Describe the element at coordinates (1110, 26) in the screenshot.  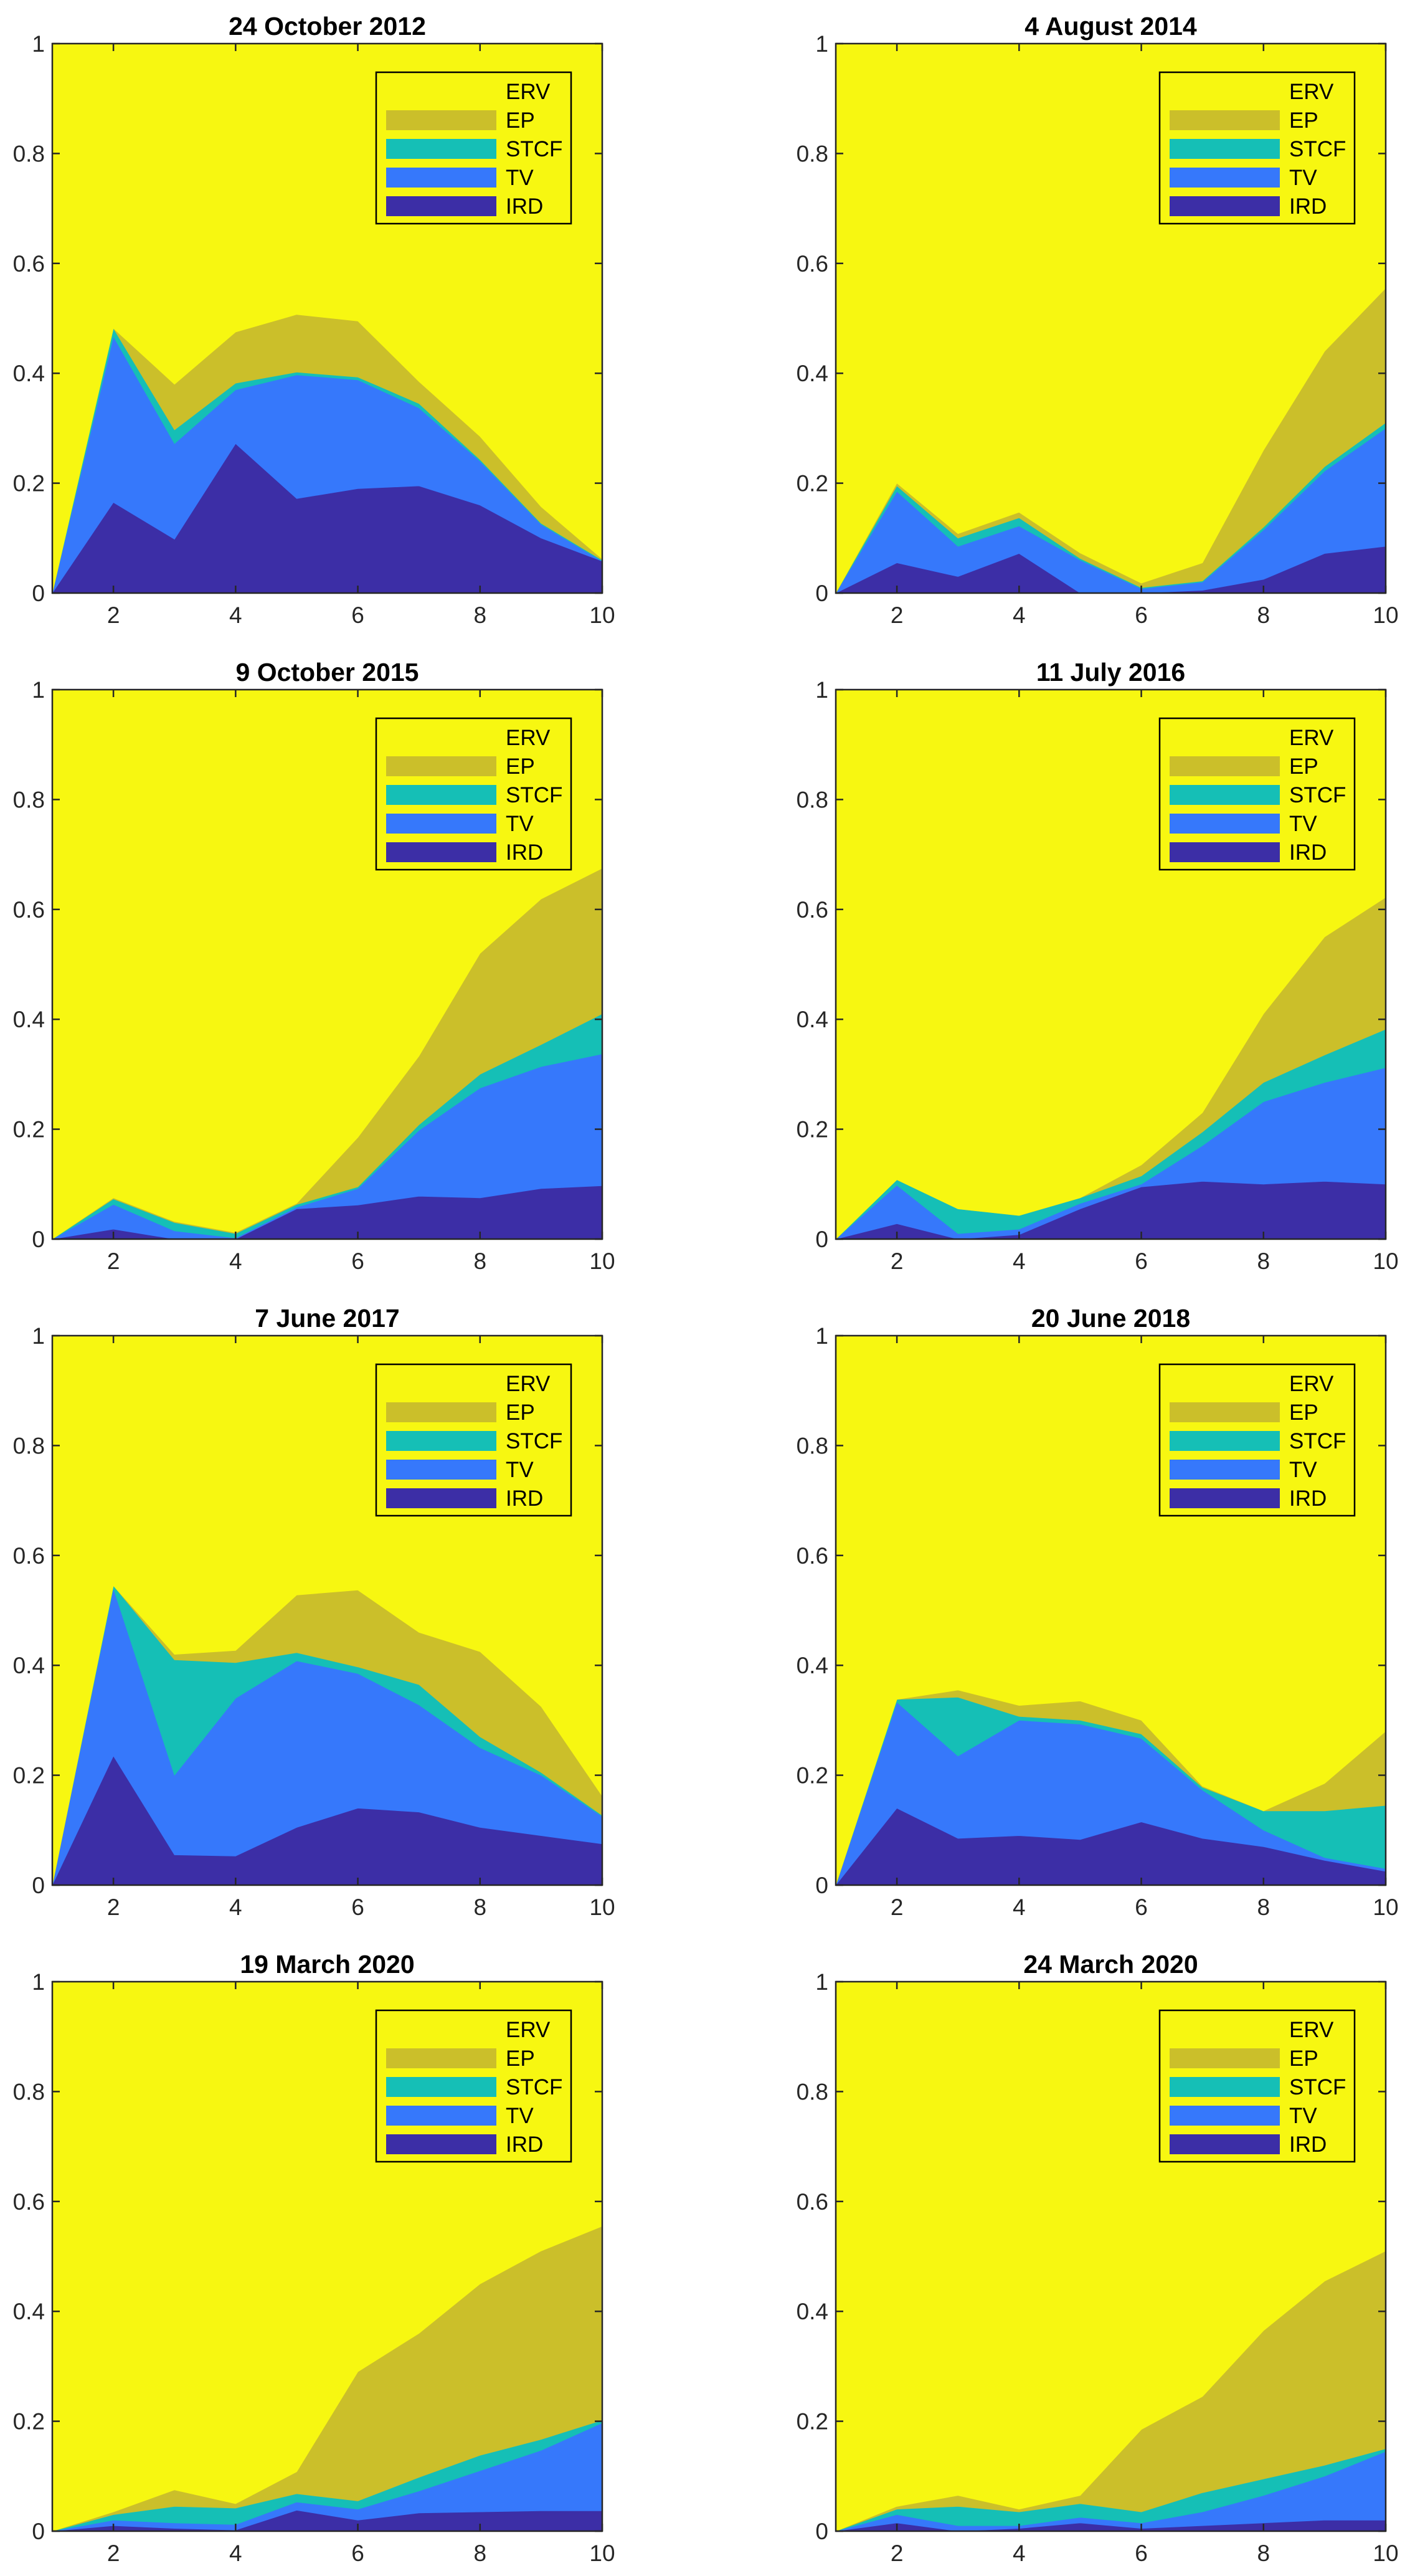
I see `chart-title: 4 August 2014` at that location.